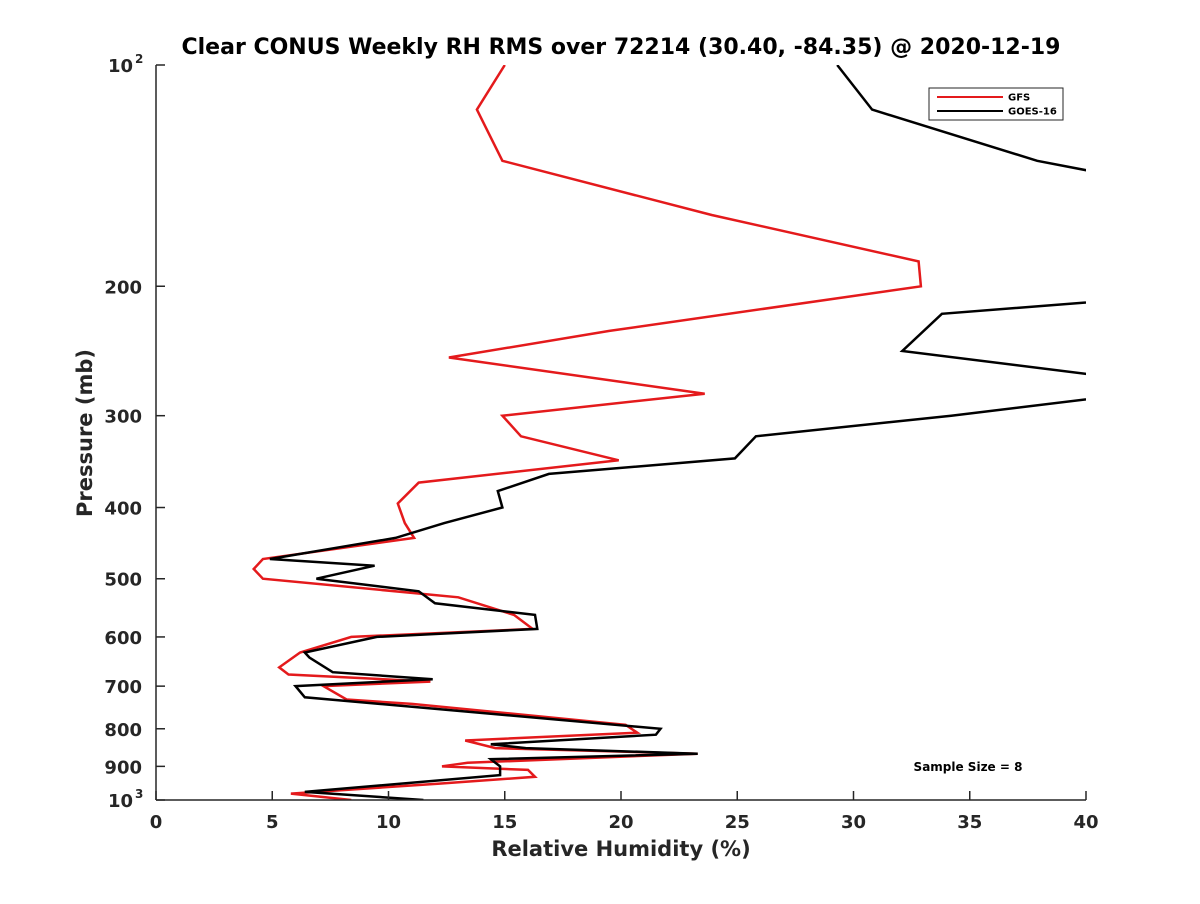 This screenshot has width=1200, height=904. Describe the element at coordinates (969, 822) in the screenshot. I see `x-tick-label: 35` at that location.